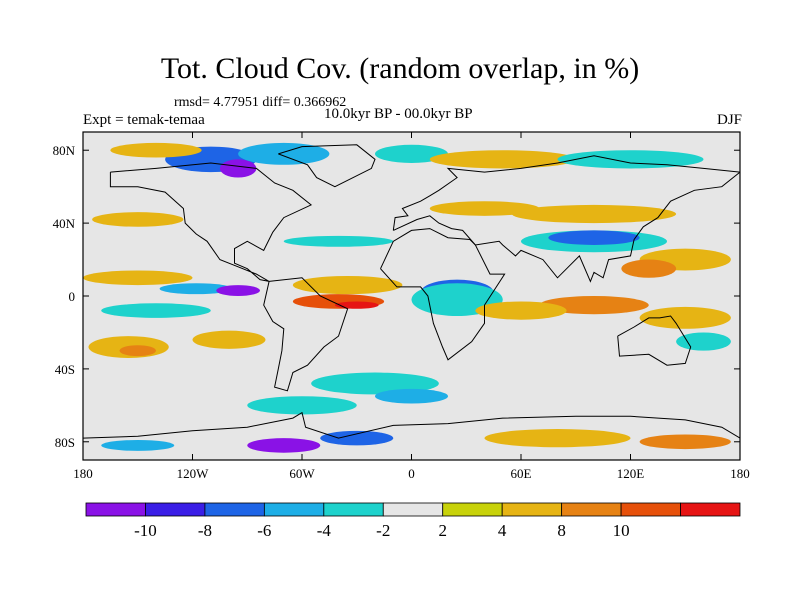 This screenshot has width=800, height=600. What do you see at coordinates (400, 68) in the screenshot?
I see `map-title: Tot. Cloud Cov. (random overlap, in %)` at bounding box center [400, 68].